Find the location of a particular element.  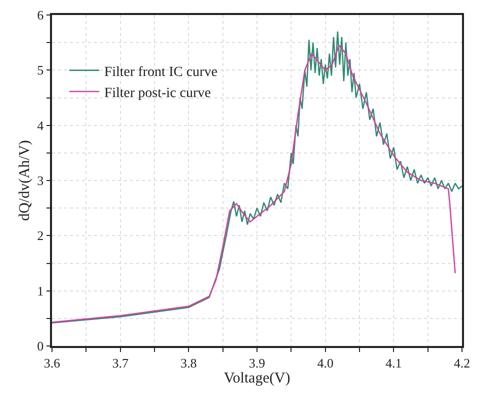

y-tick-label: 6 is located at coordinates (40, 15).